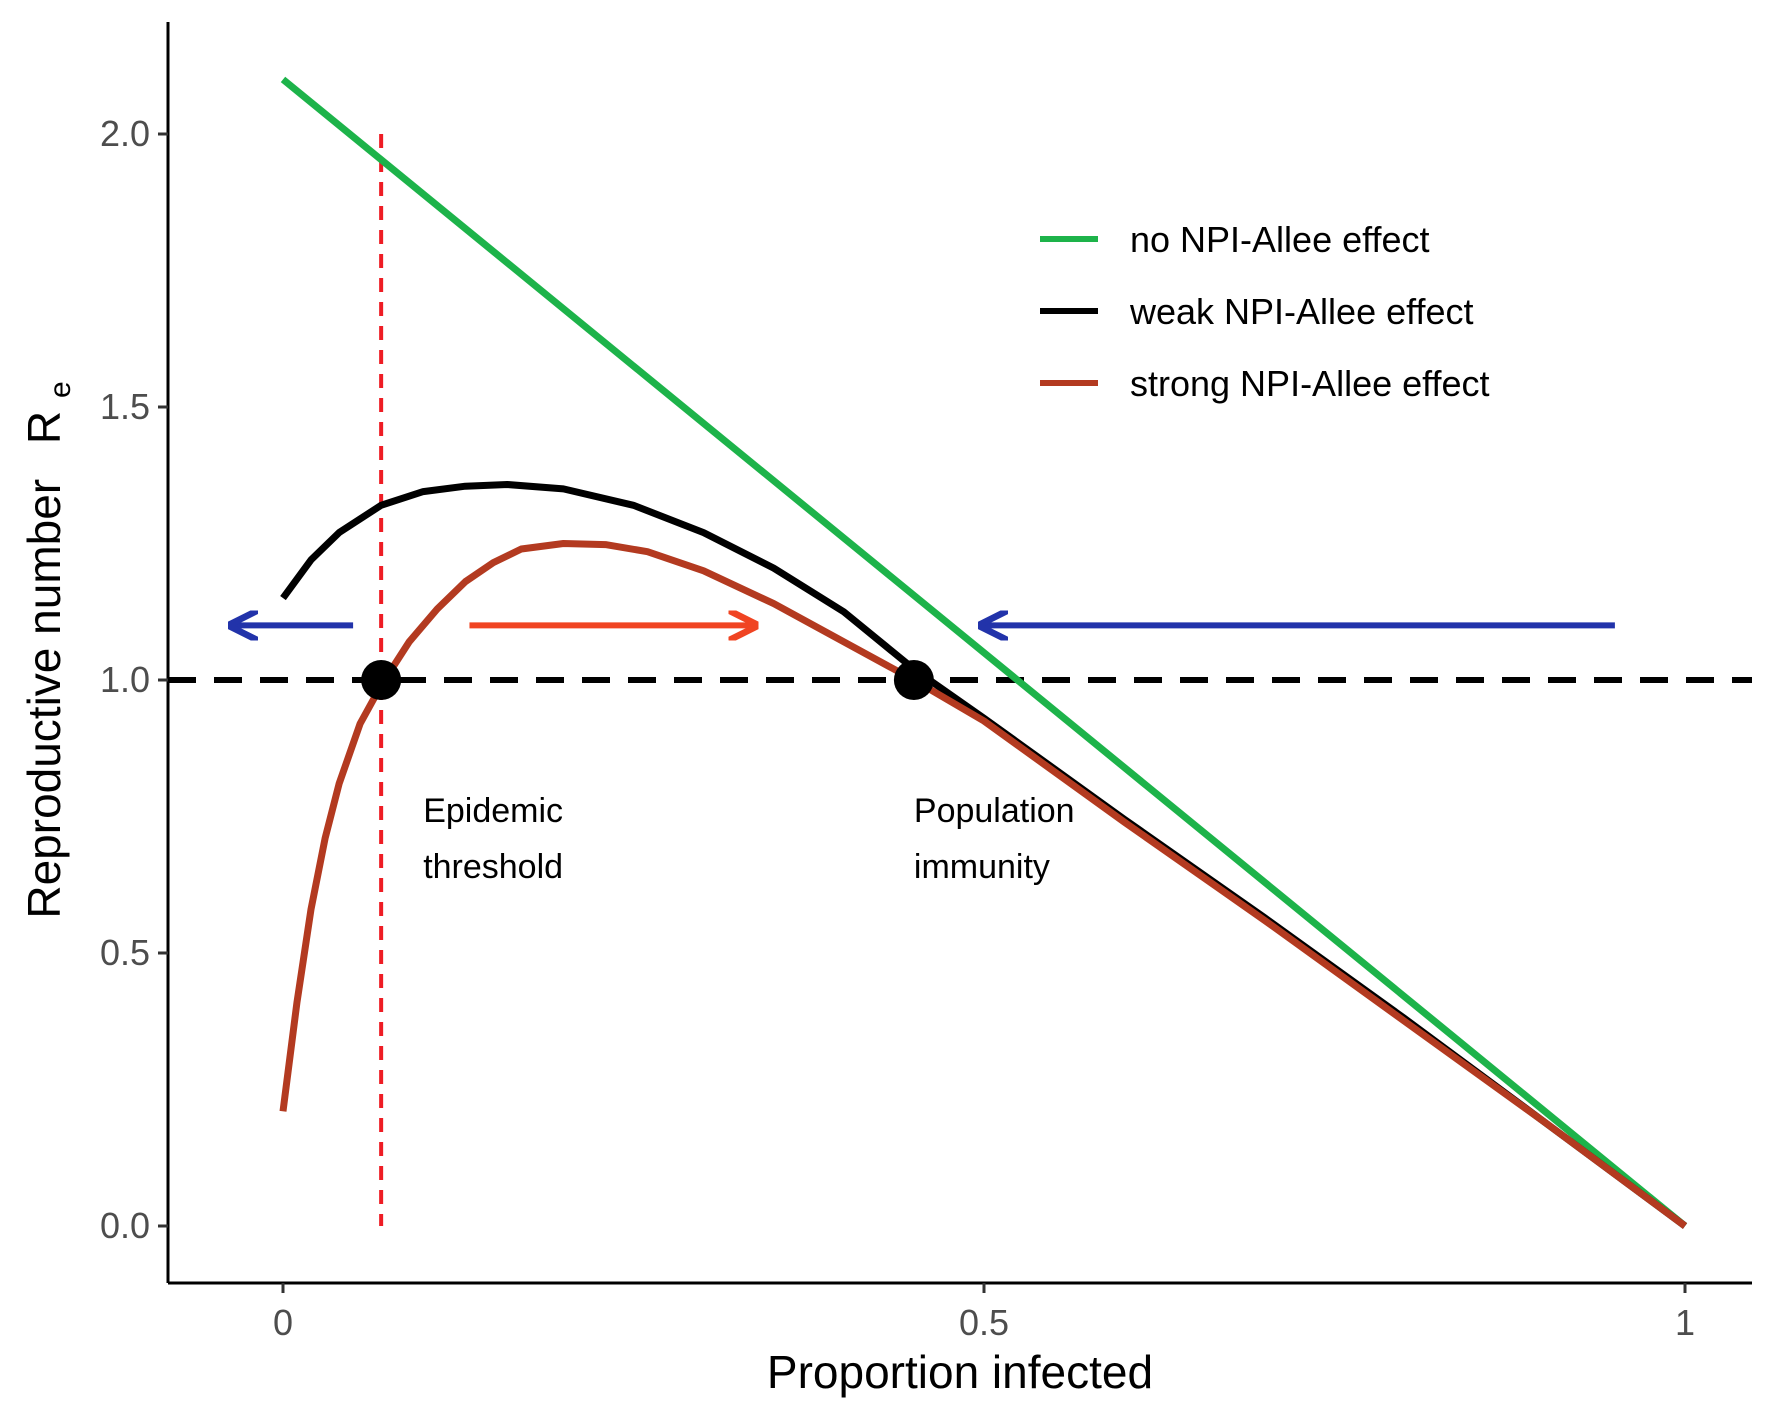  What do you see at coordinates (647, 680) in the screenshot?
I see `marked-points` at bounding box center [647, 680].